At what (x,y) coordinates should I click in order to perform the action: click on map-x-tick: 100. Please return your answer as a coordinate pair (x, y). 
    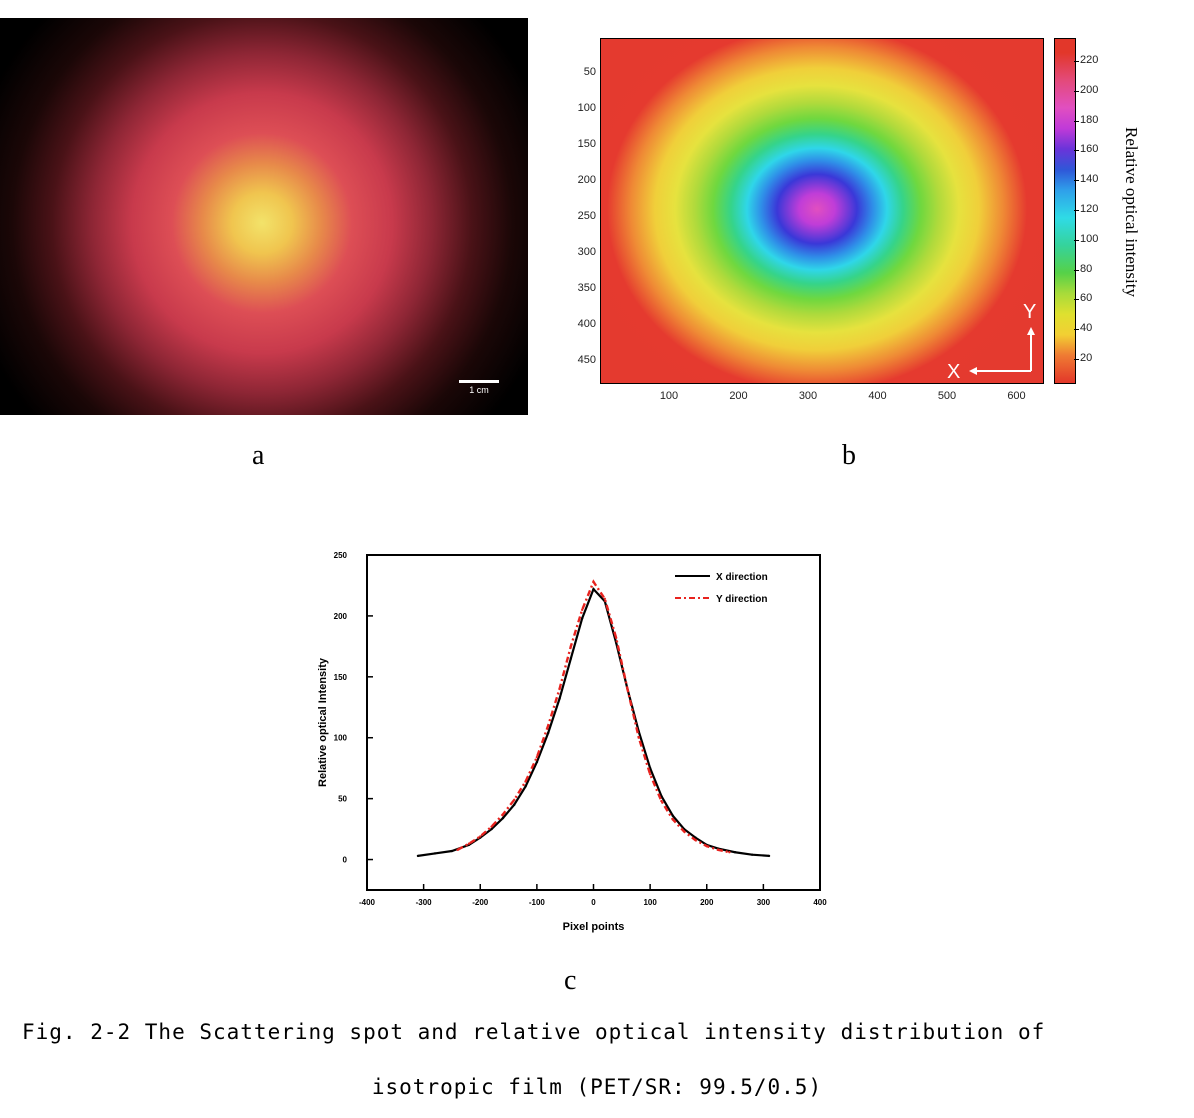
    Looking at the image, I should click on (669, 396).